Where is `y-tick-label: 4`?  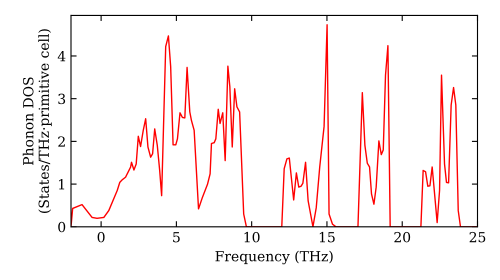
y-tick-label: 4 is located at coordinates (62, 56).